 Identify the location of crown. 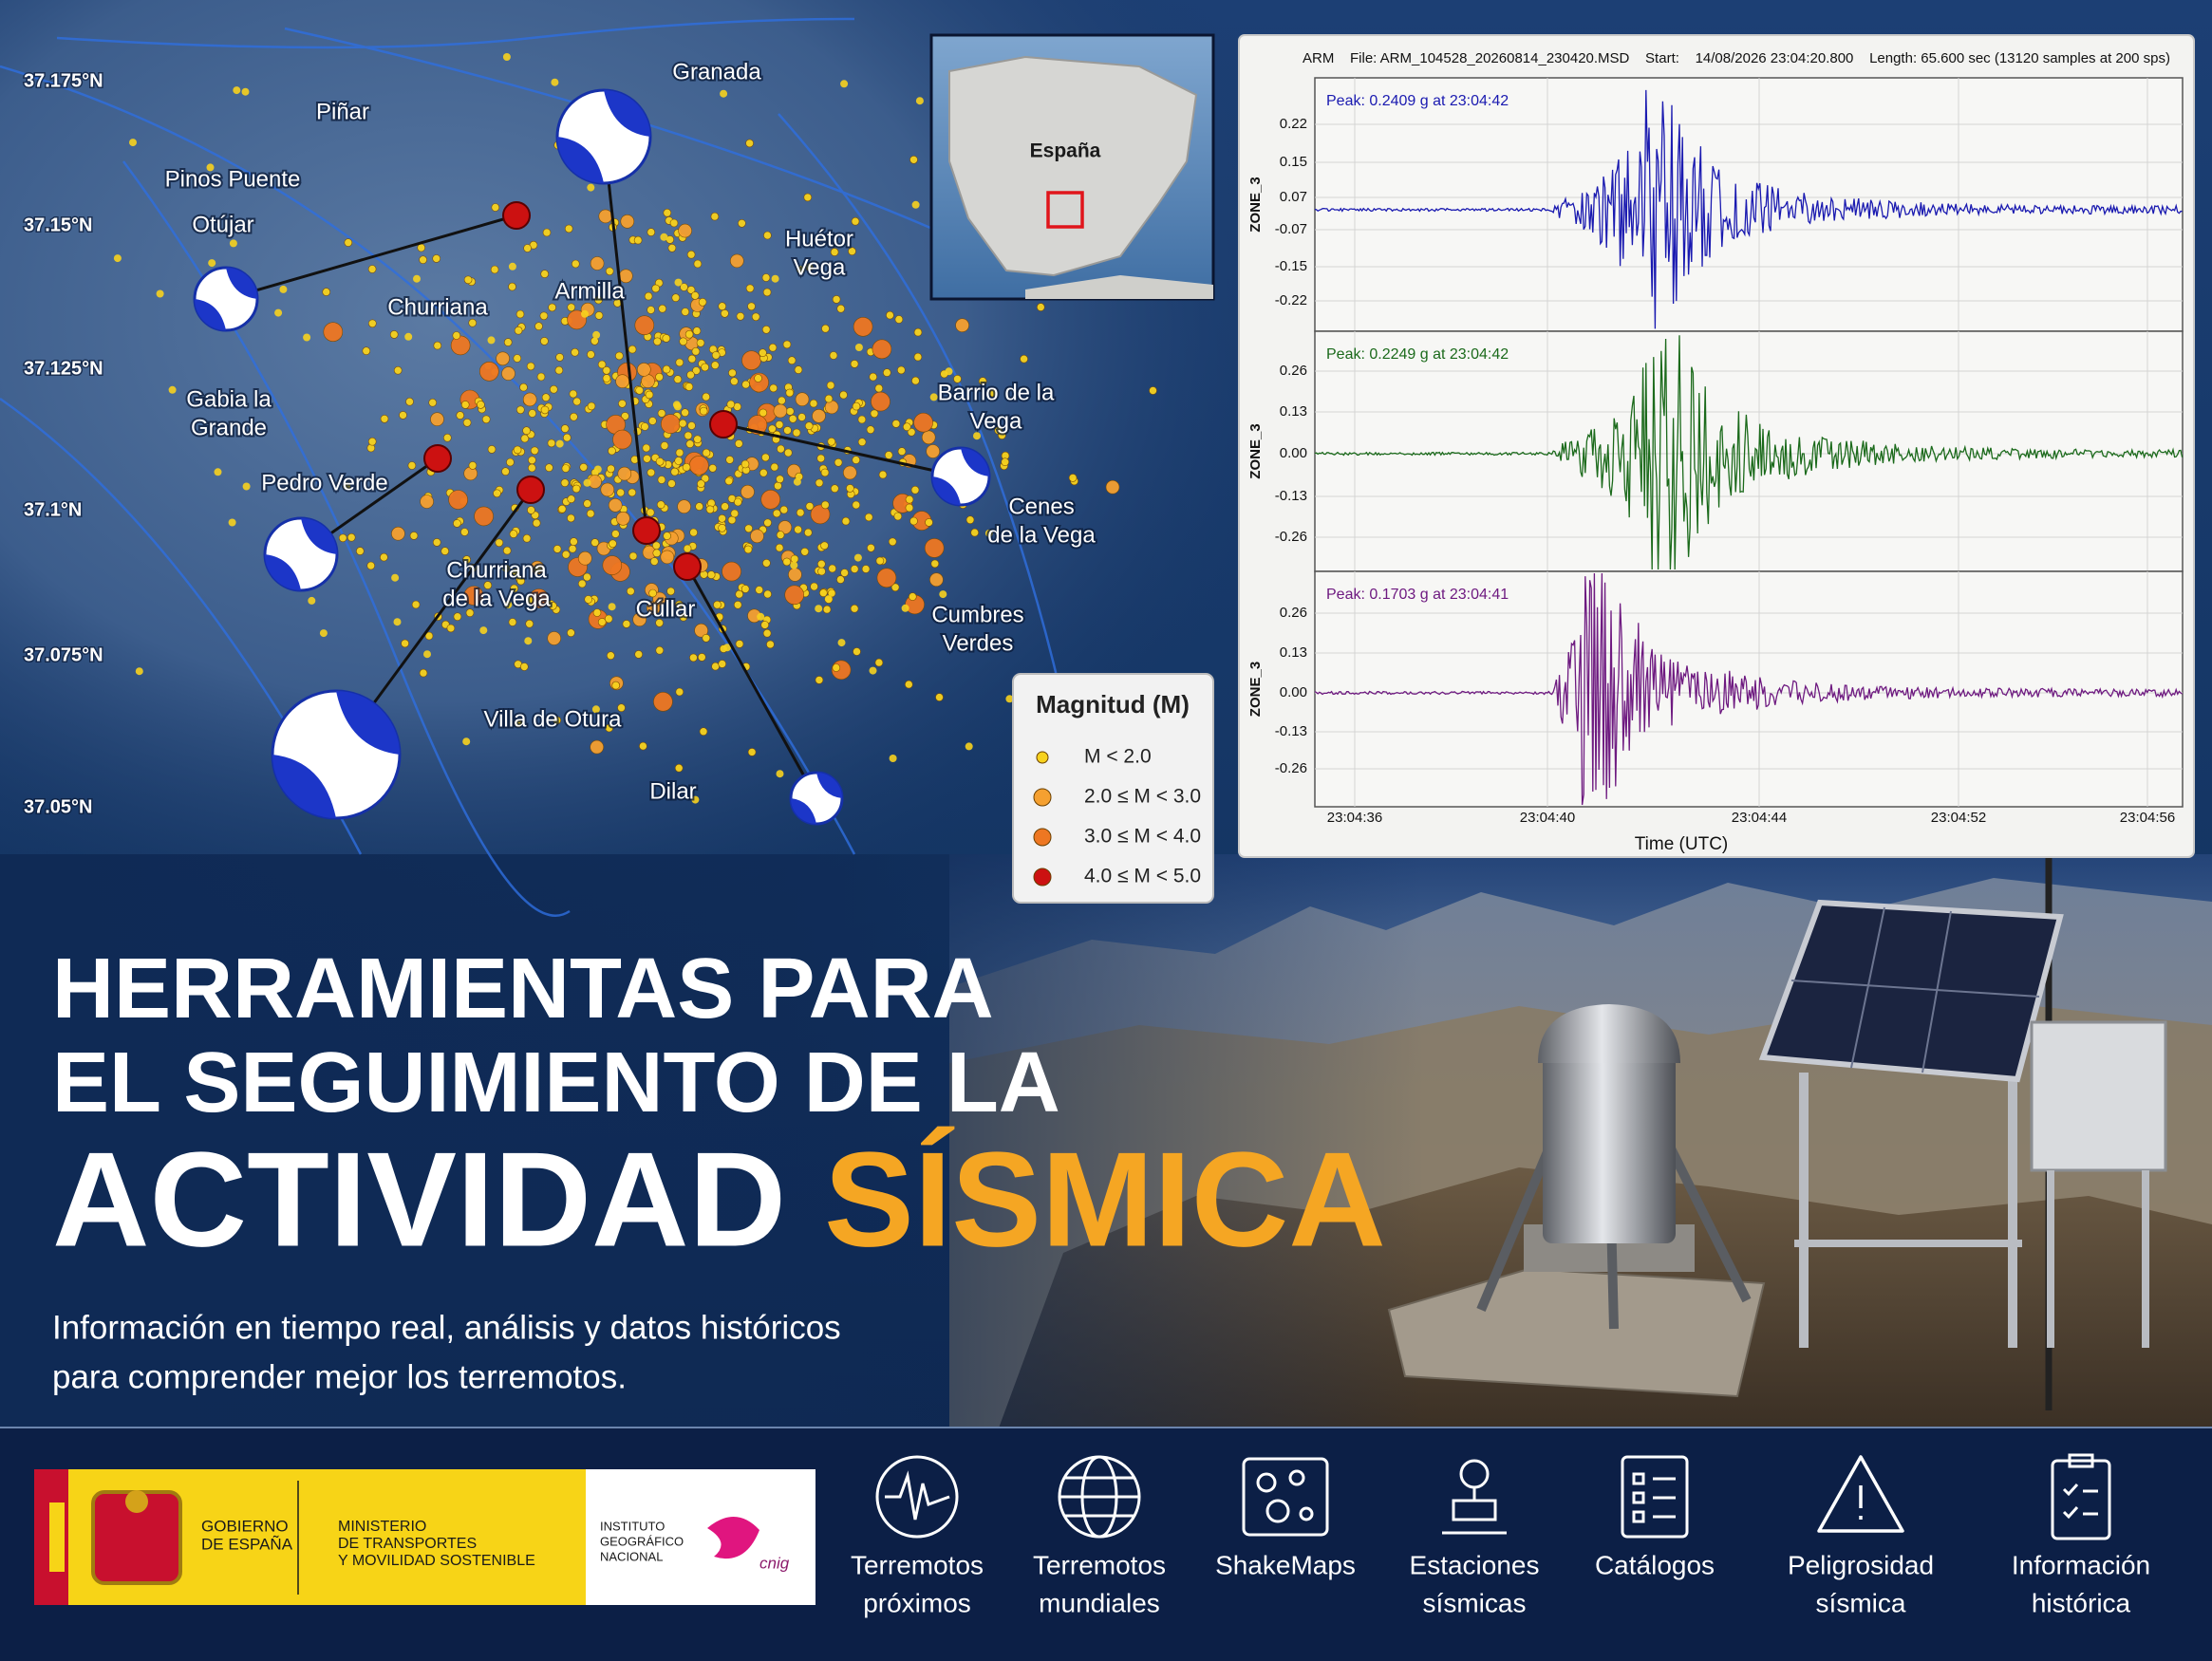
(136, 1501).